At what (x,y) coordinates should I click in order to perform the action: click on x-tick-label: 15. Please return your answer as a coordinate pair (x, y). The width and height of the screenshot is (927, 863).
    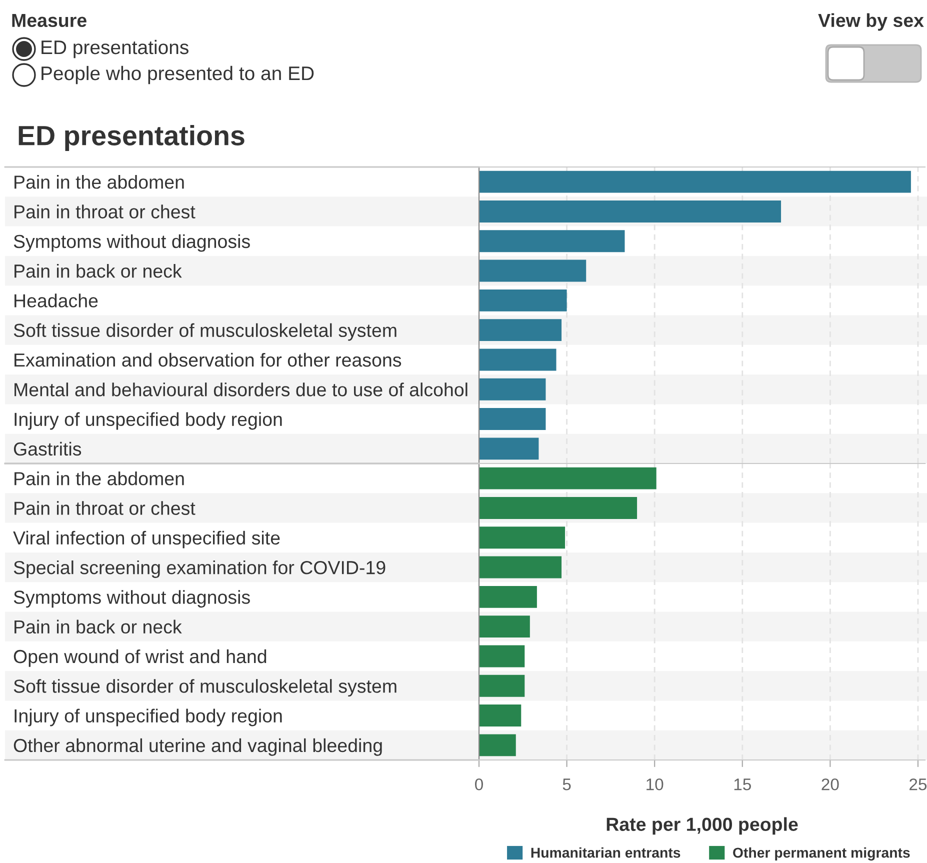
    Looking at the image, I should click on (742, 784).